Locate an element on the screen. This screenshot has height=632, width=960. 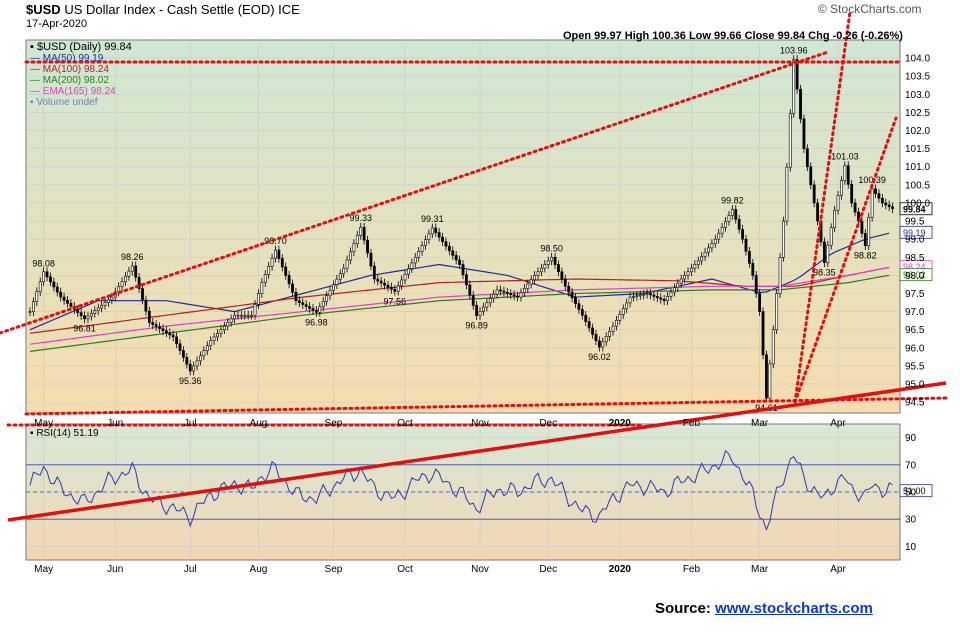
legend-main: ▪ $USD (Daily) 99.84 is located at coordinates (81, 47).